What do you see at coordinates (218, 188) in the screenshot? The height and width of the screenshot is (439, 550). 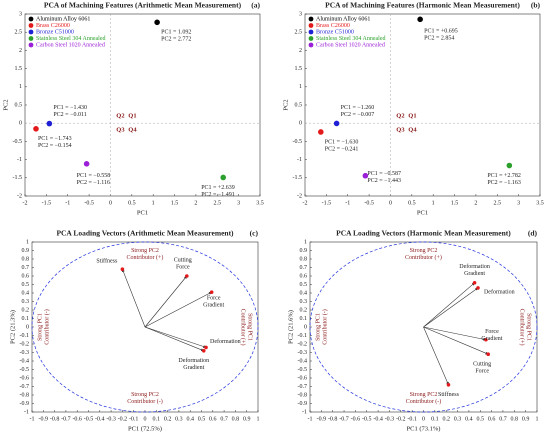 I see `point-x-label: PC1 = +2.639` at bounding box center [218, 188].